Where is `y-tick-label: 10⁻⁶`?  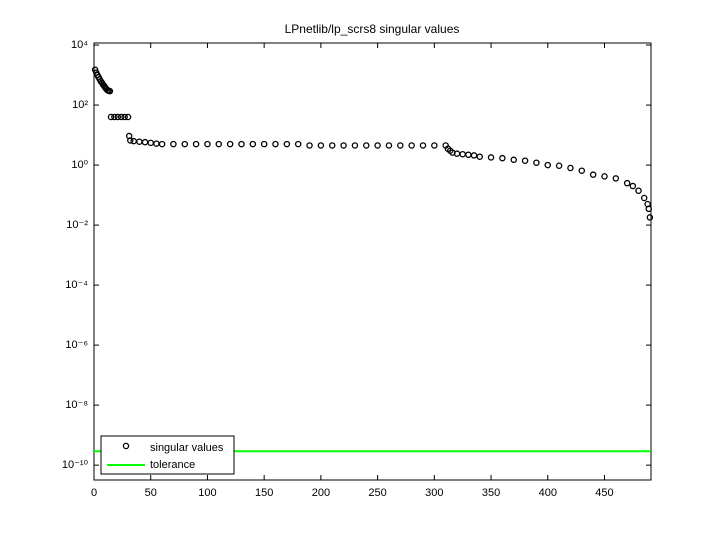
y-tick-label: 10⁻⁶ is located at coordinates (76, 345).